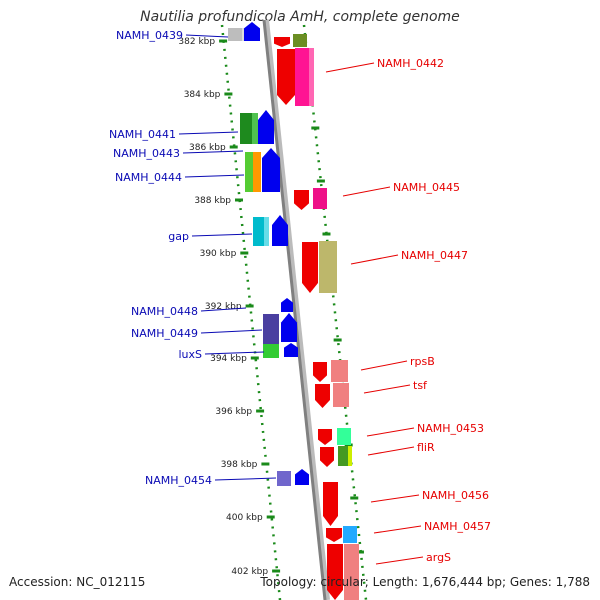 This screenshot has height=600, width=600. What do you see at coordinates (434, 255) in the screenshot?
I see `right-gene-label: NAMH_0447` at bounding box center [434, 255].